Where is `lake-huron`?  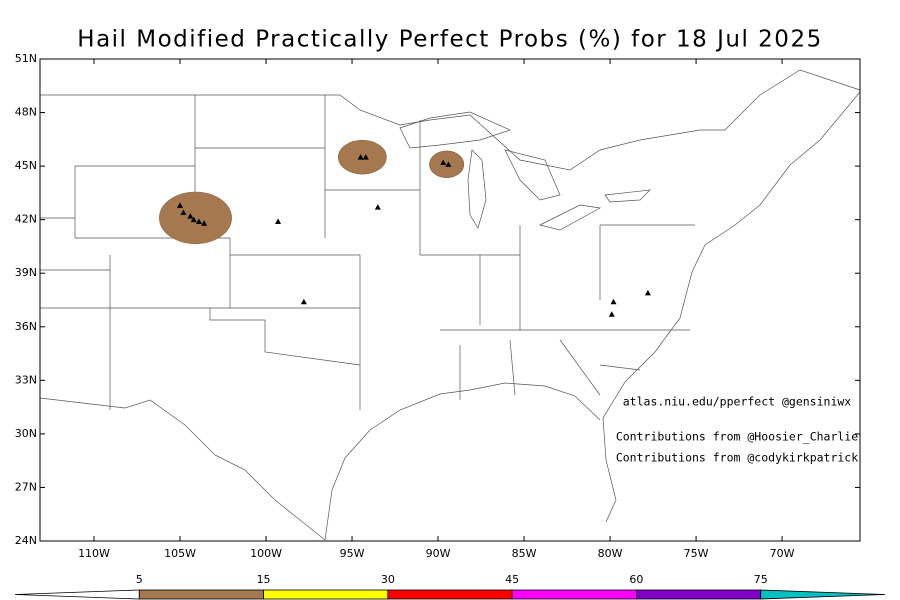
lake-huron is located at coordinates (532, 175).